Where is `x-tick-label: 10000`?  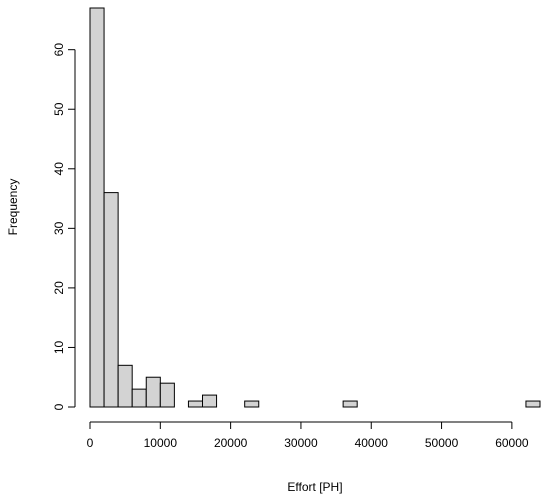 x-tick-label: 10000 is located at coordinates (161, 443).